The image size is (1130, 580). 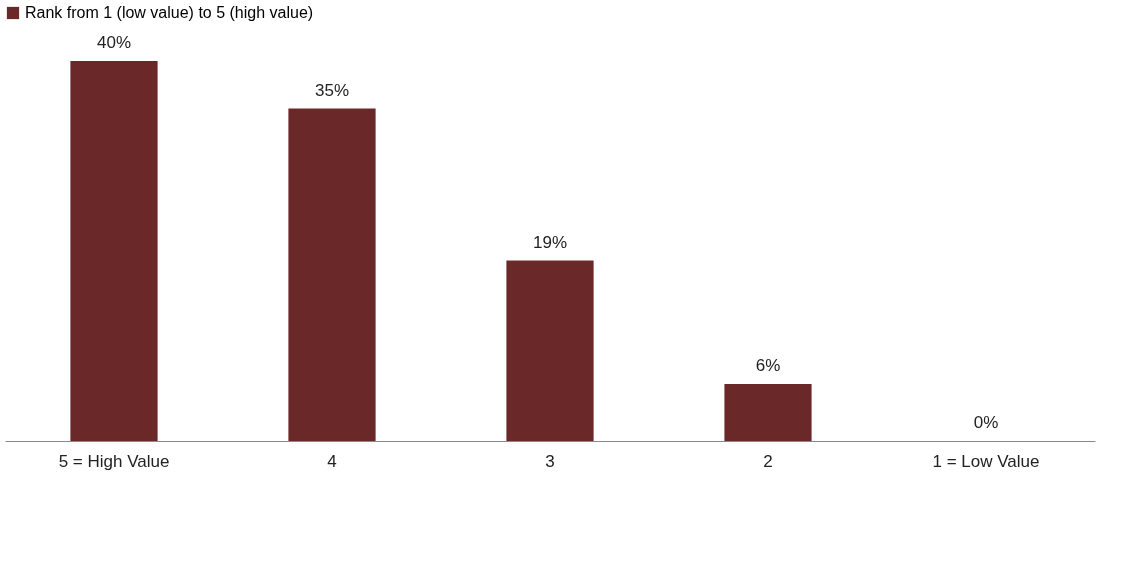 I want to click on x-tick-label: 3, so click(x=550, y=461).